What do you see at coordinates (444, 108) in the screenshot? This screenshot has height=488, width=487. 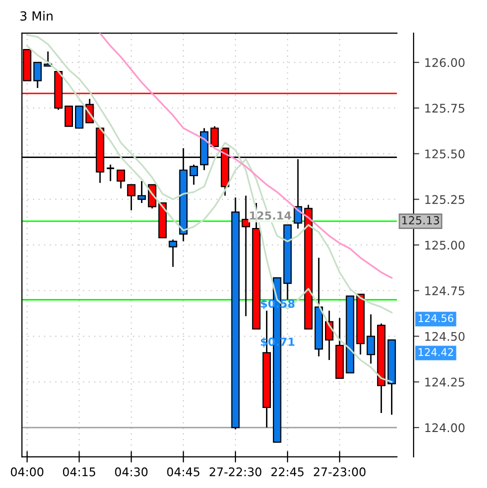 I see `y-tick-label: 125.75` at bounding box center [444, 108].